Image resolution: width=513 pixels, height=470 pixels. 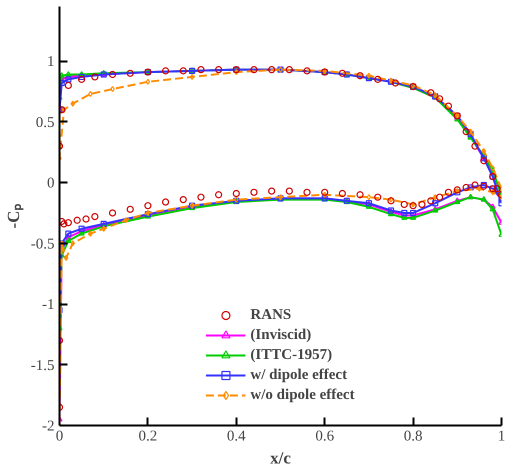 What do you see at coordinates (502, 436) in the screenshot?
I see `x-tick-label: 1` at bounding box center [502, 436].